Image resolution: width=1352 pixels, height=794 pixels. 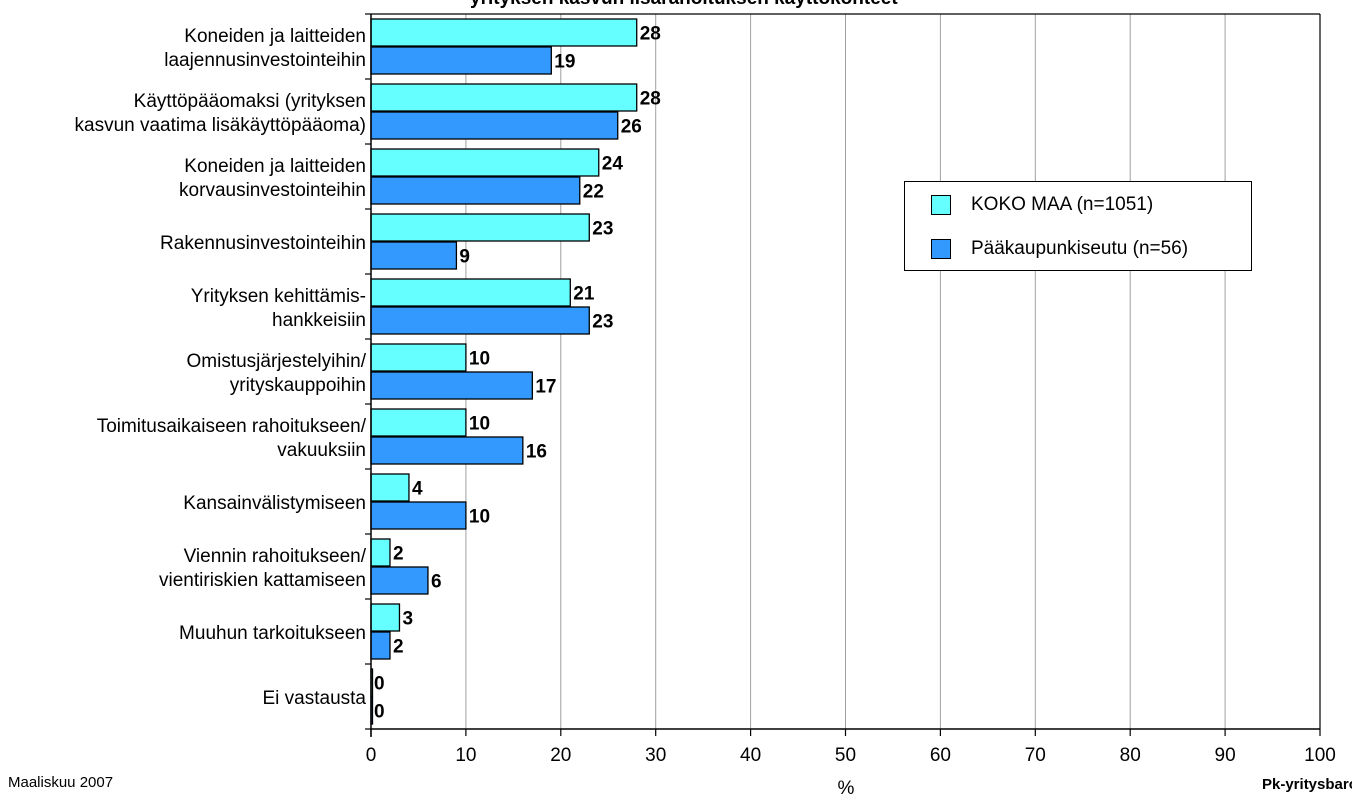 I want to click on legend-item-2: Pääkaupunkiseutu (n=56), so click(x=1059, y=249).